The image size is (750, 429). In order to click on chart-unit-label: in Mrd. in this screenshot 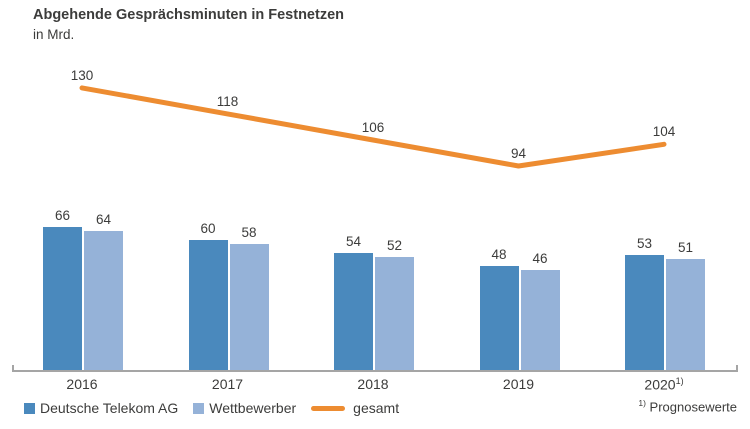, I will do `click(54, 34)`.